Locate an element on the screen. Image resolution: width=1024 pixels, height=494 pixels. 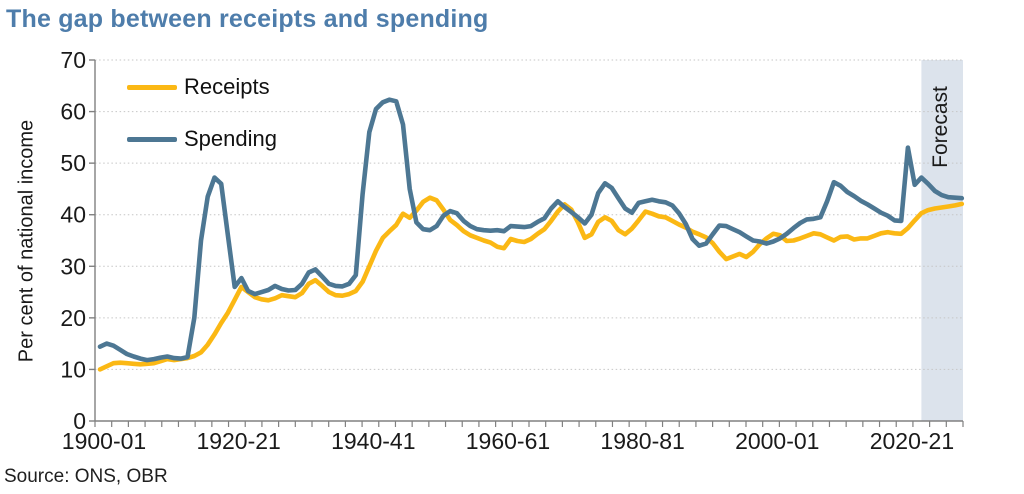
legend-label-receipts: Receipts is located at coordinates (227, 86).